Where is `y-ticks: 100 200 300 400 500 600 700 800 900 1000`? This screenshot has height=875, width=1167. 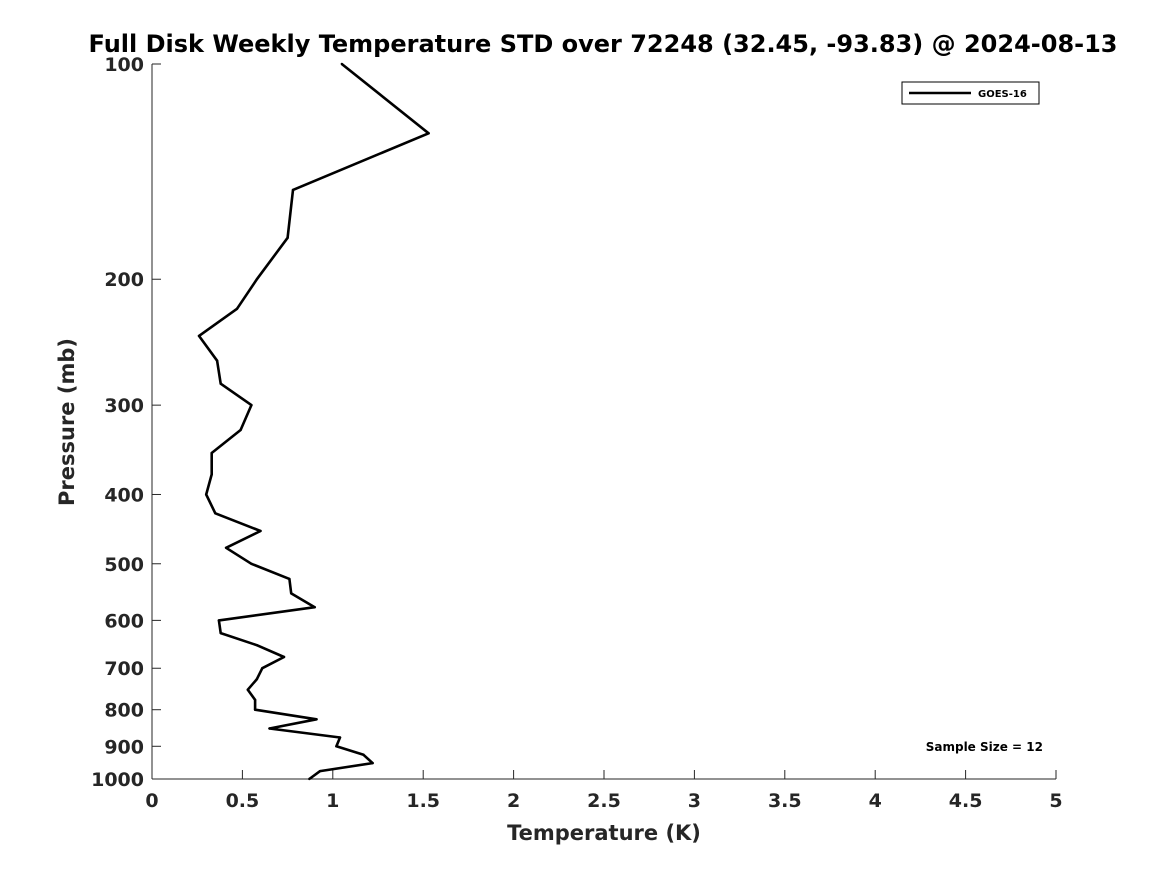
y-ticks: 100 200 300 400 500 600 700 800 900 1000 is located at coordinates (126, 422).